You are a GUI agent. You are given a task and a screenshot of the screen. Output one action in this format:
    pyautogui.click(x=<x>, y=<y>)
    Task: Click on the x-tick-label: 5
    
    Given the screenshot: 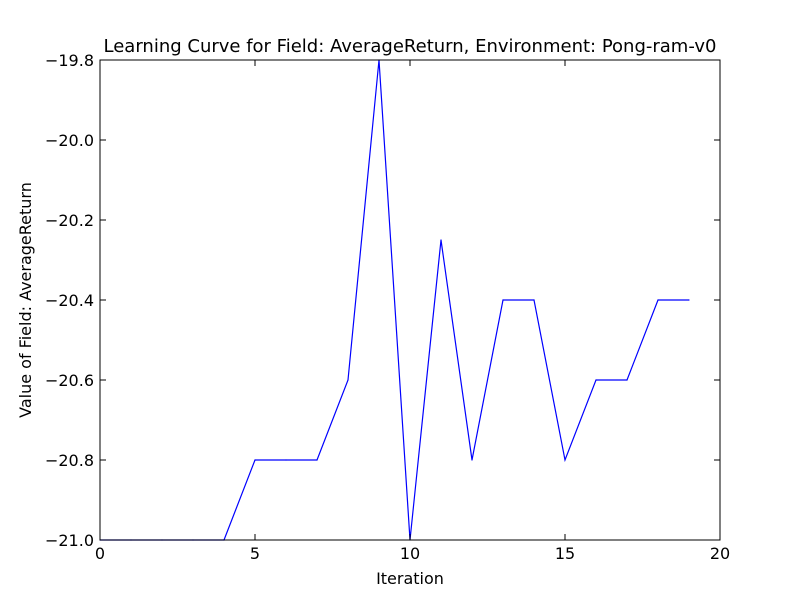 What is the action you would take?
    pyautogui.click(x=255, y=553)
    